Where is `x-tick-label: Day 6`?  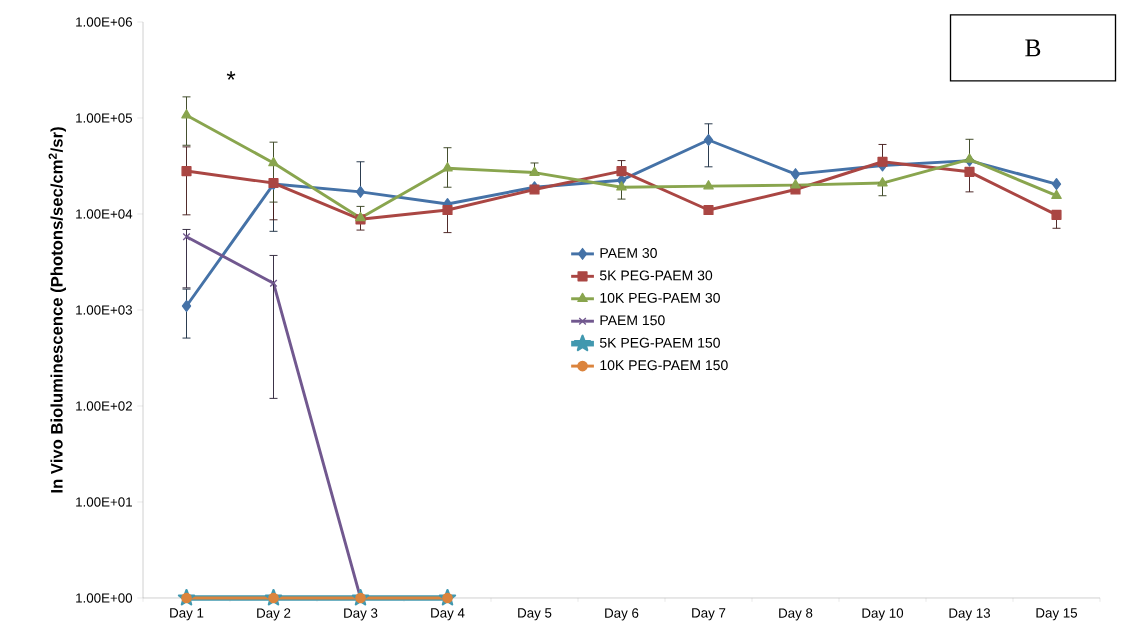
x-tick-label: Day 6 is located at coordinates (622, 614).